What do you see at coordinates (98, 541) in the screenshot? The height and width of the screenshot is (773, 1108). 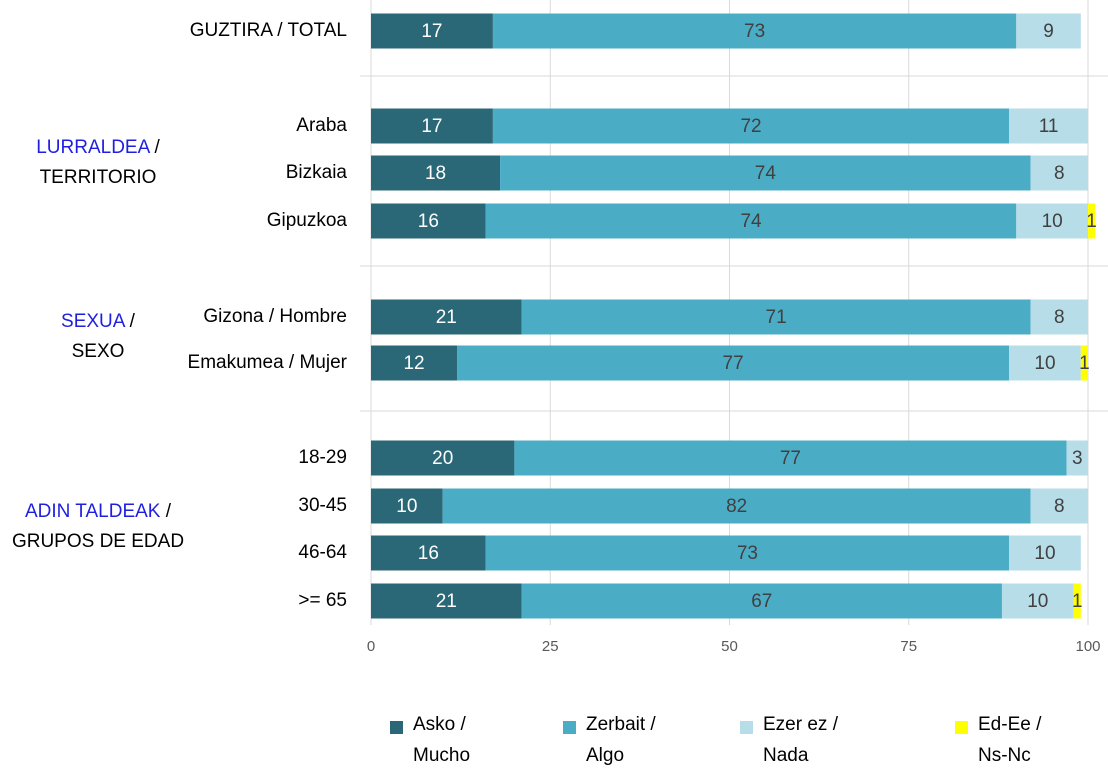 I see `group-label: GRUPOS DE EDAD` at bounding box center [98, 541].